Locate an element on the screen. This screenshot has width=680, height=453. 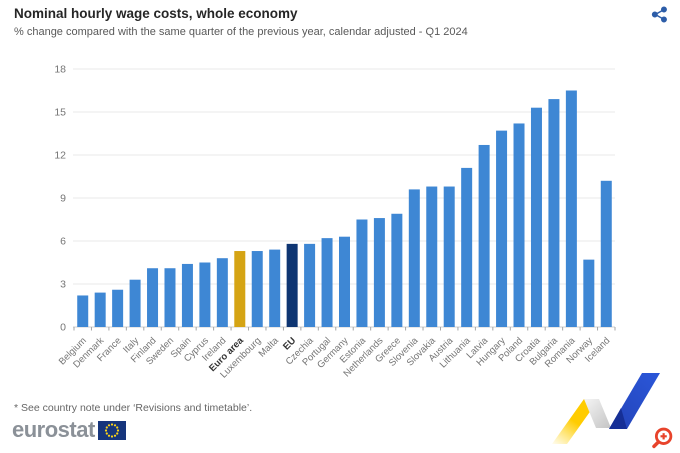
bar-lithuania is located at coordinates (467, 247).